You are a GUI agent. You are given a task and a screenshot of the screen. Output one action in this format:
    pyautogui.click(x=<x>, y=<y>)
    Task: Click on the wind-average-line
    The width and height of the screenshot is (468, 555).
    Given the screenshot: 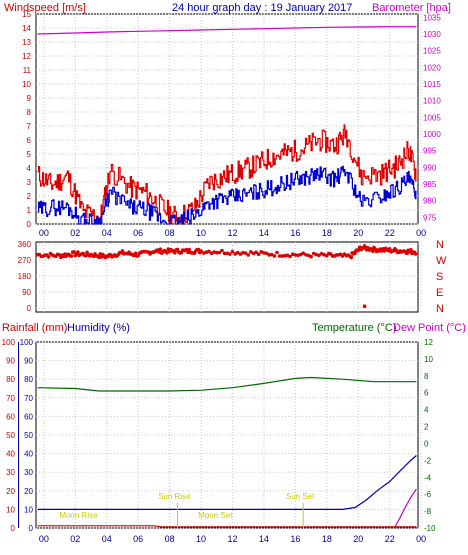 What is the action you would take?
    pyautogui.click(x=227, y=195)
    